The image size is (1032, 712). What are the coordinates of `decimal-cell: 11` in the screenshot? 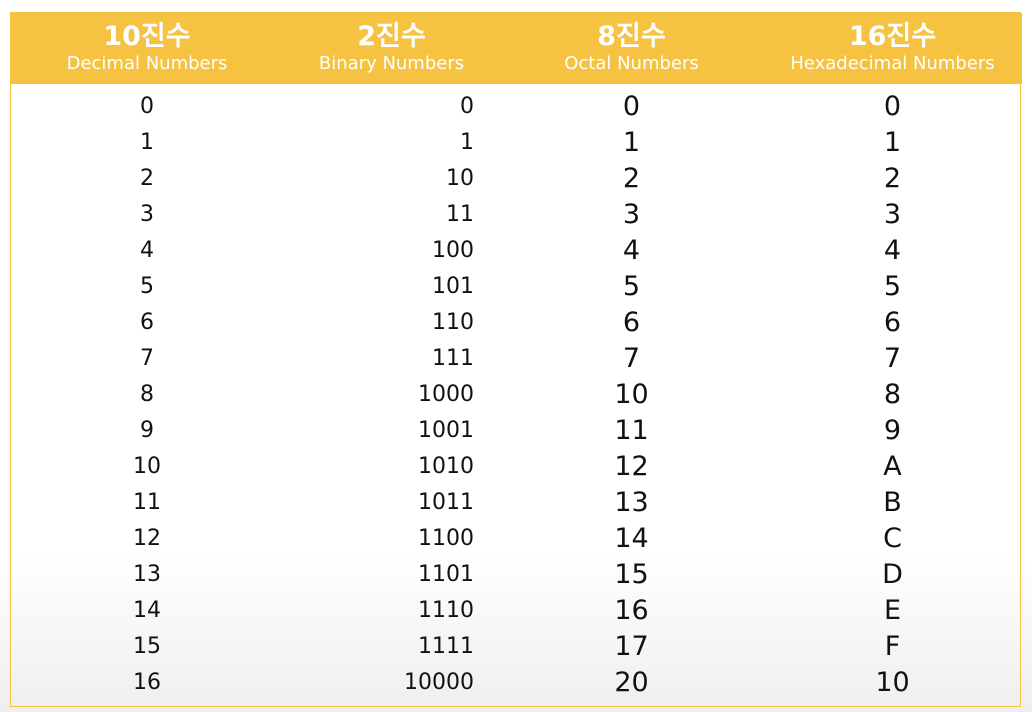 It's located at (147, 502).